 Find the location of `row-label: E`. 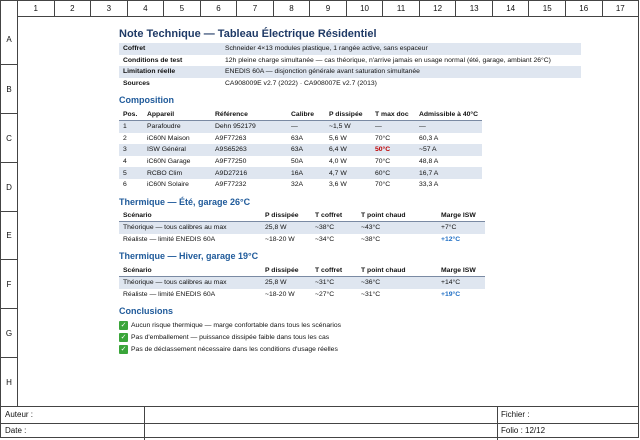

row-label: E is located at coordinates (9, 235).